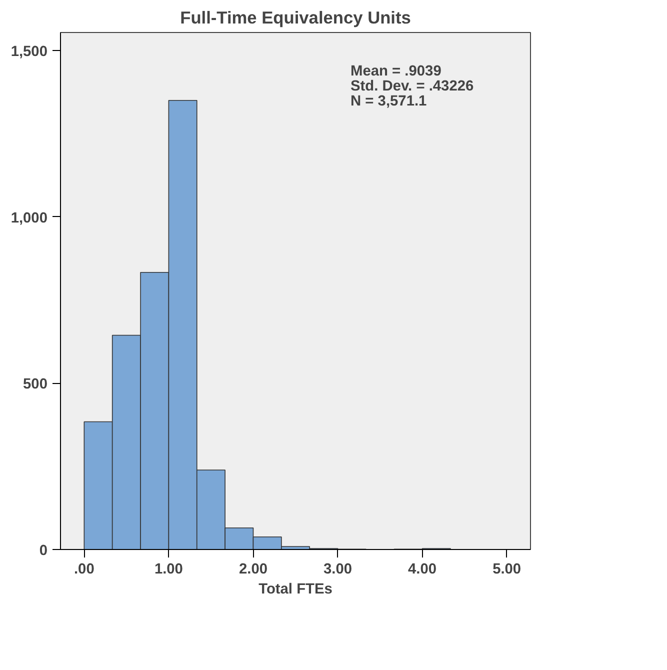 This screenshot has height=670, width=667. I want to click on annotation: N = 3,571.1, so click(388, 102).